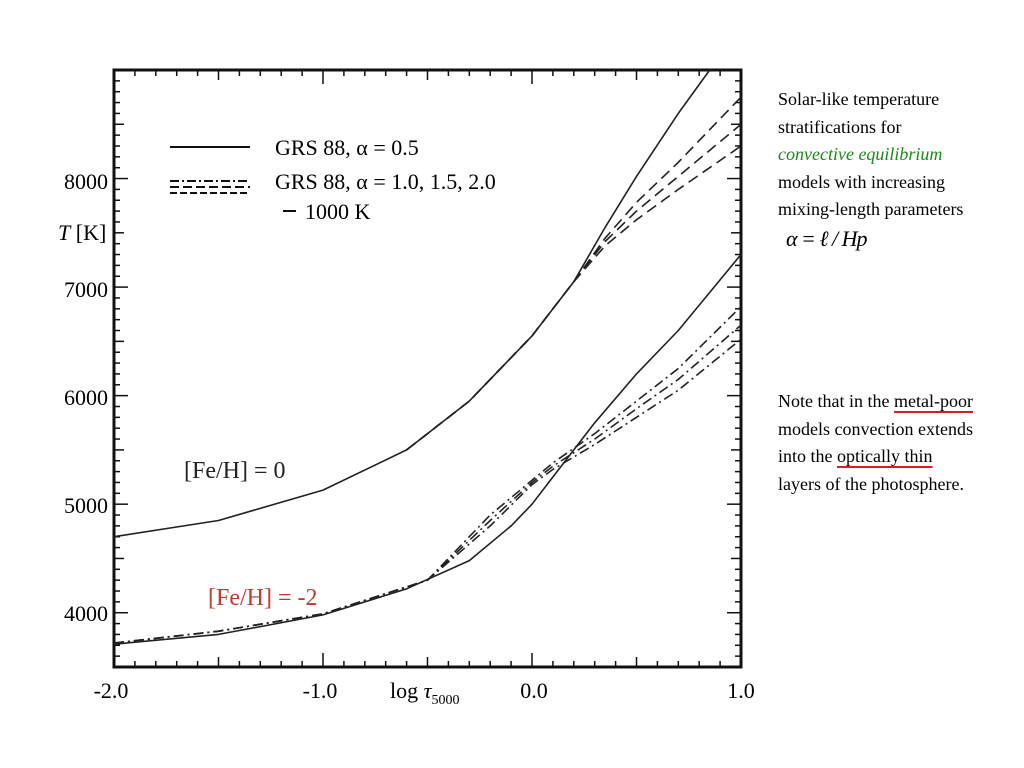 Image resolution: width=1024 pixels, height=768 pixels. Describe the element at coordinates (425, 693) in the screenshot. I see `x-axis-label: log τ5000` at that location.